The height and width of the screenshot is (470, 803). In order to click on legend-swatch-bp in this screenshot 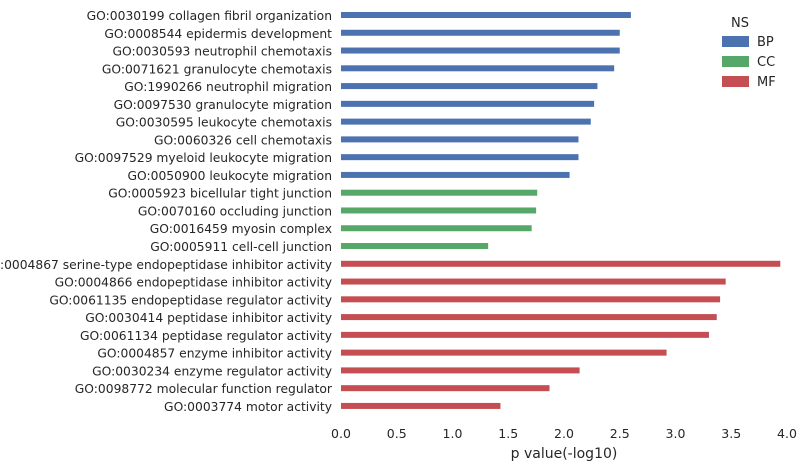, I will do `click(735, 41)`.